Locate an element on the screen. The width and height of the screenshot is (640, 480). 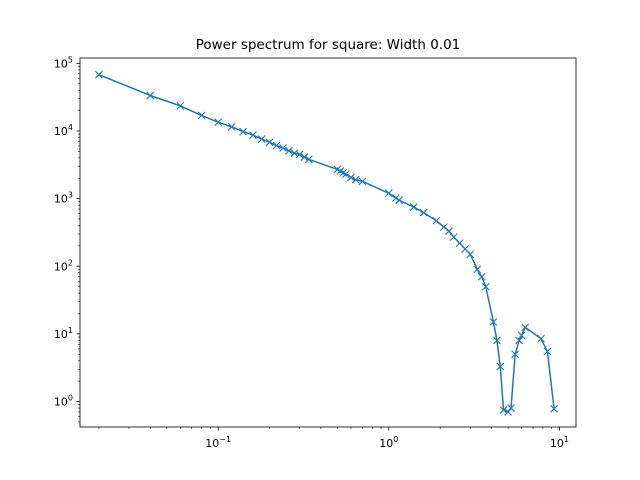
y-tick-label: 10⁰ is located at coordinates (63, 401).